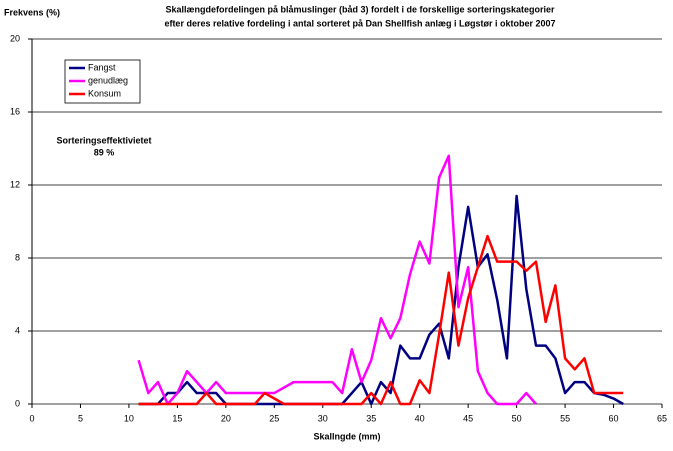 The width and height of the screenshot is (673, 451). I want to click on annotation: Sorteringseffektivietet, so click(103, 140).